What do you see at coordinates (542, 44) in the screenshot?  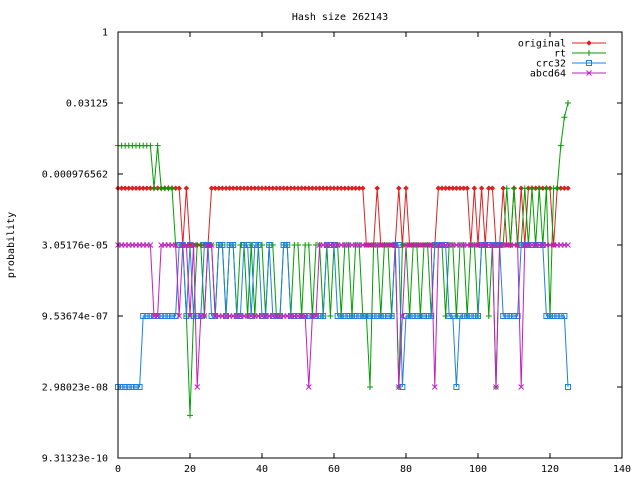 I see `legend-label: original` at bounding box center [542, 44].